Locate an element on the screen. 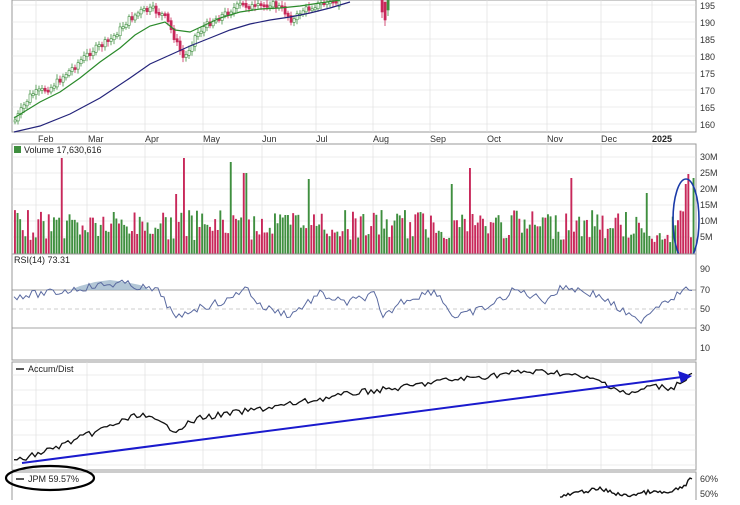 This screenshot has height=505, width=740. price-tick-195: 195 is located at coordinates (707, 6).